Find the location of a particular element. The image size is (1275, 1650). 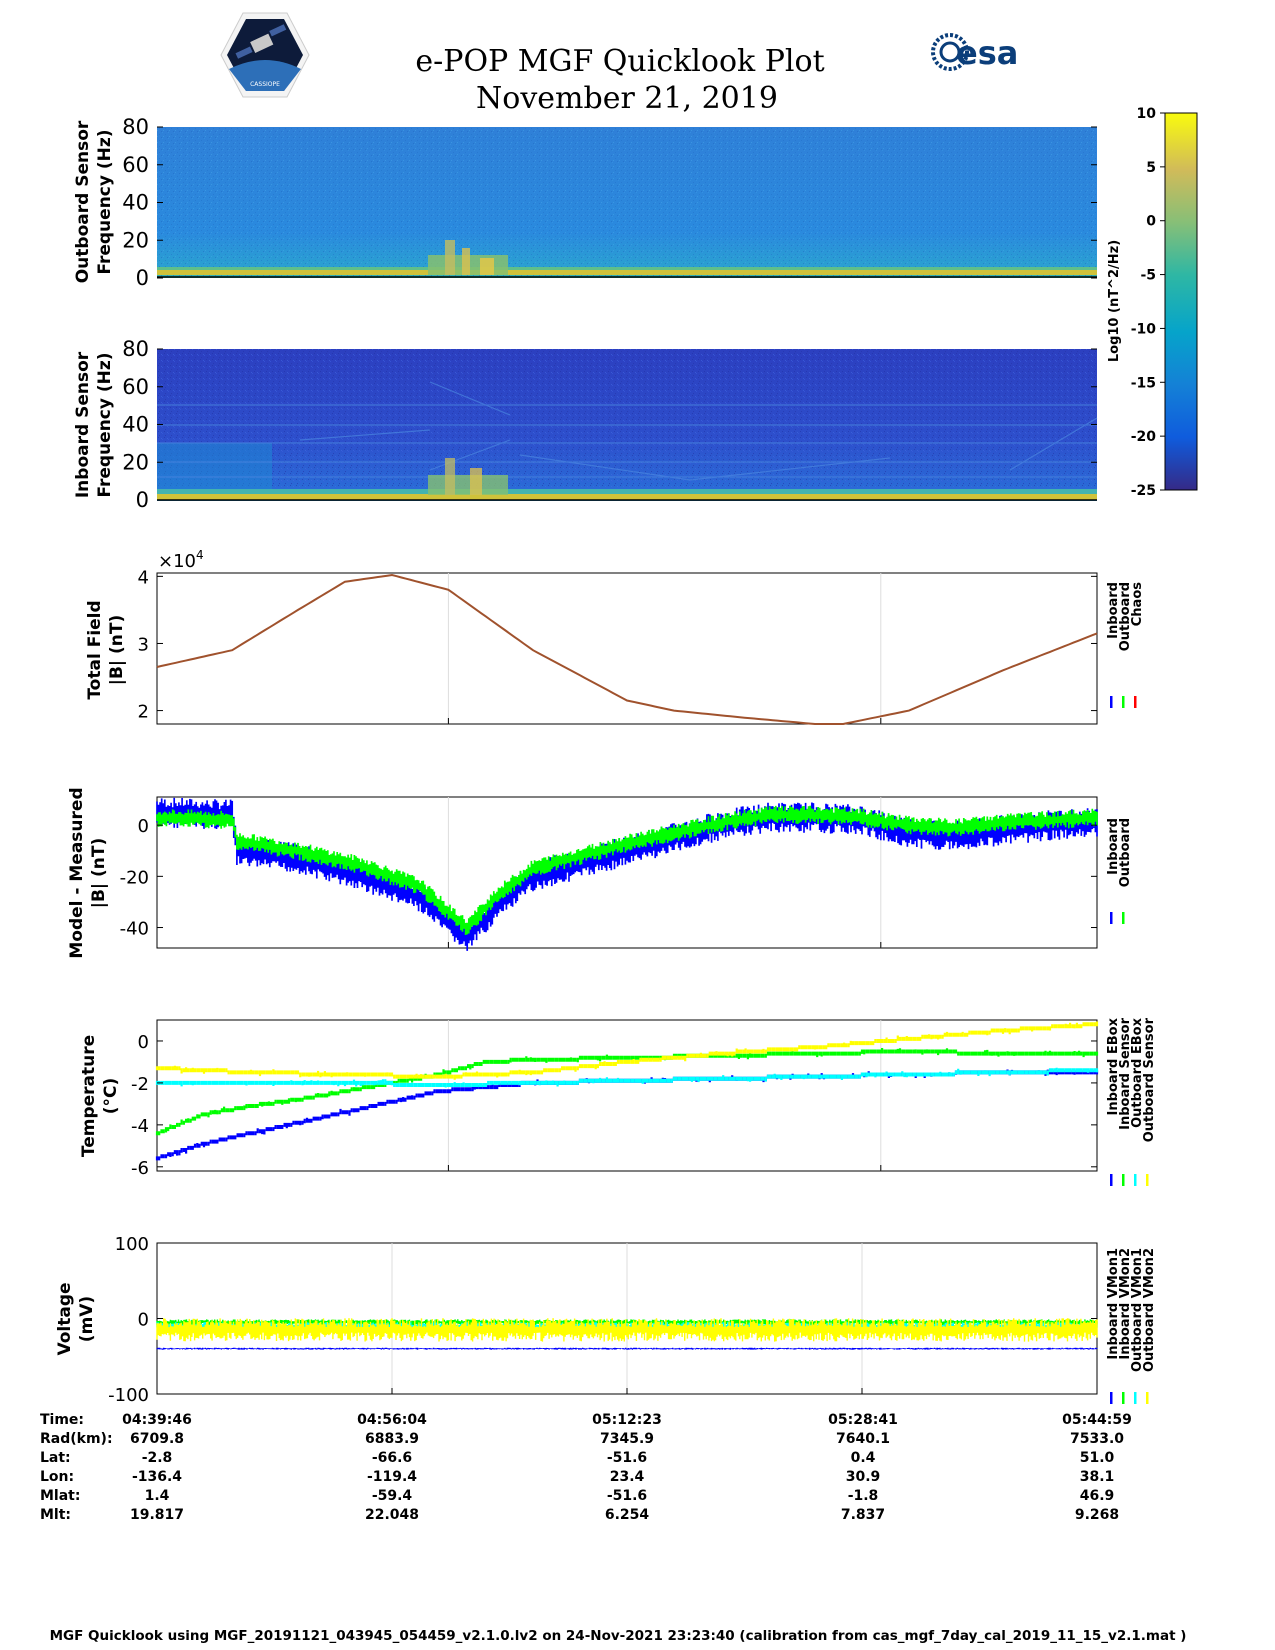

esa-logo-text: esa is located at coordinates (987, 53).